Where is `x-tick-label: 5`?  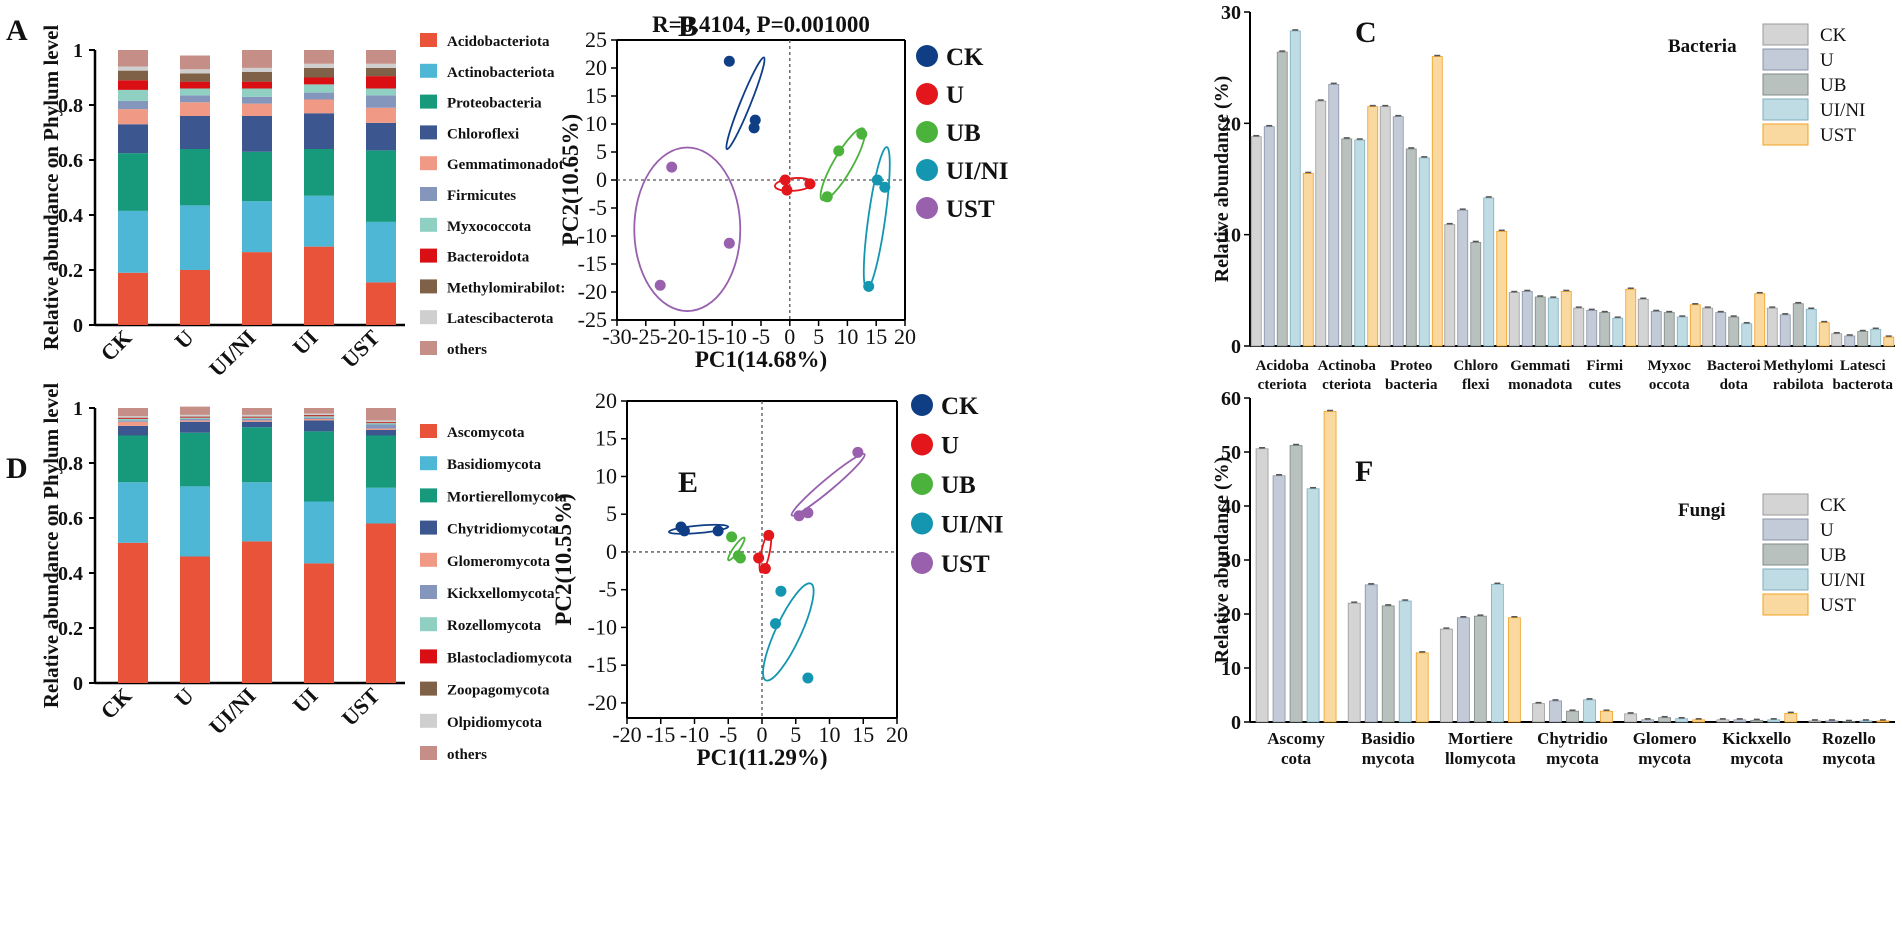 x-tick-label: 5 is located at coordinates (795, 734).